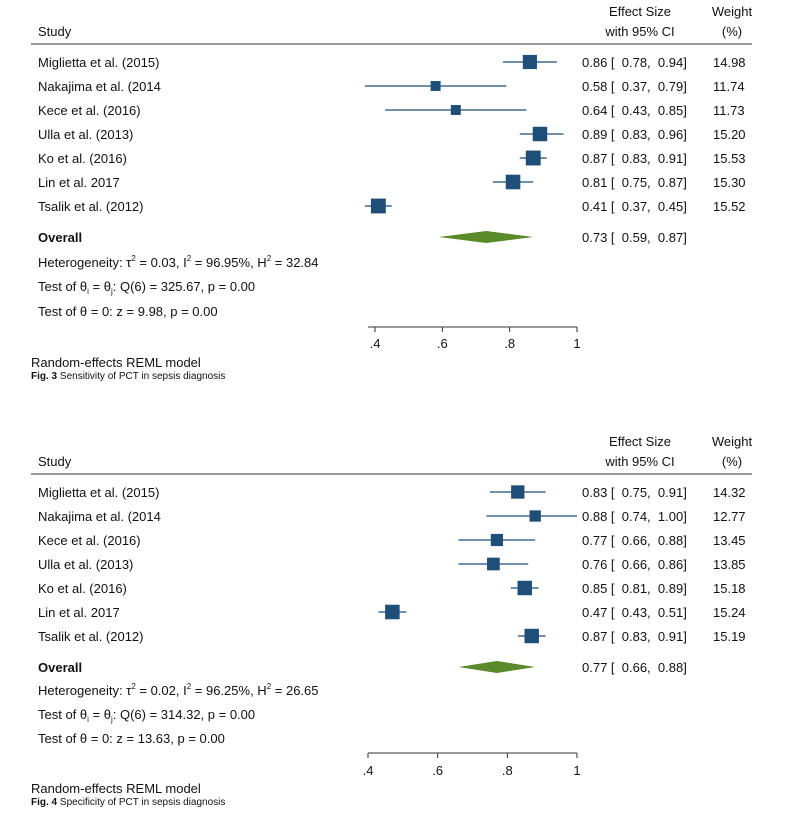  What do you see at coordinates (128, 311) in the screenshot?
I see `test-zero-effect: Test of θ = 0: z = 9.98, p = 0.00` at bounding box center [128, 311].